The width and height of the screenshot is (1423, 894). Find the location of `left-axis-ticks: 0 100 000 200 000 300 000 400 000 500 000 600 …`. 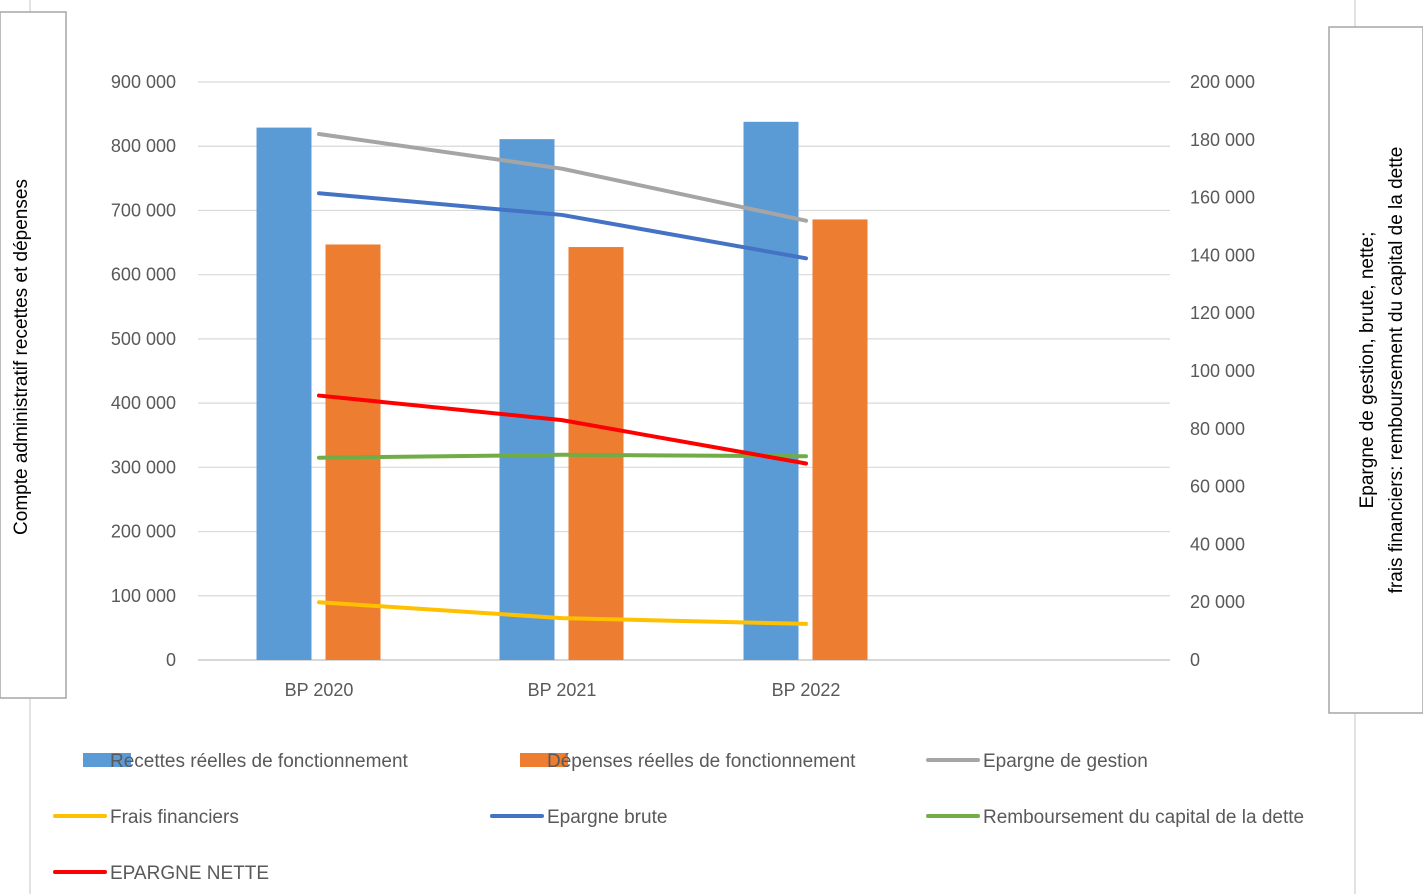

left-axis-ticks: 0 100 000 200 000 300 000 400 000 500 000 600 … is located at coordinates (143, 371).